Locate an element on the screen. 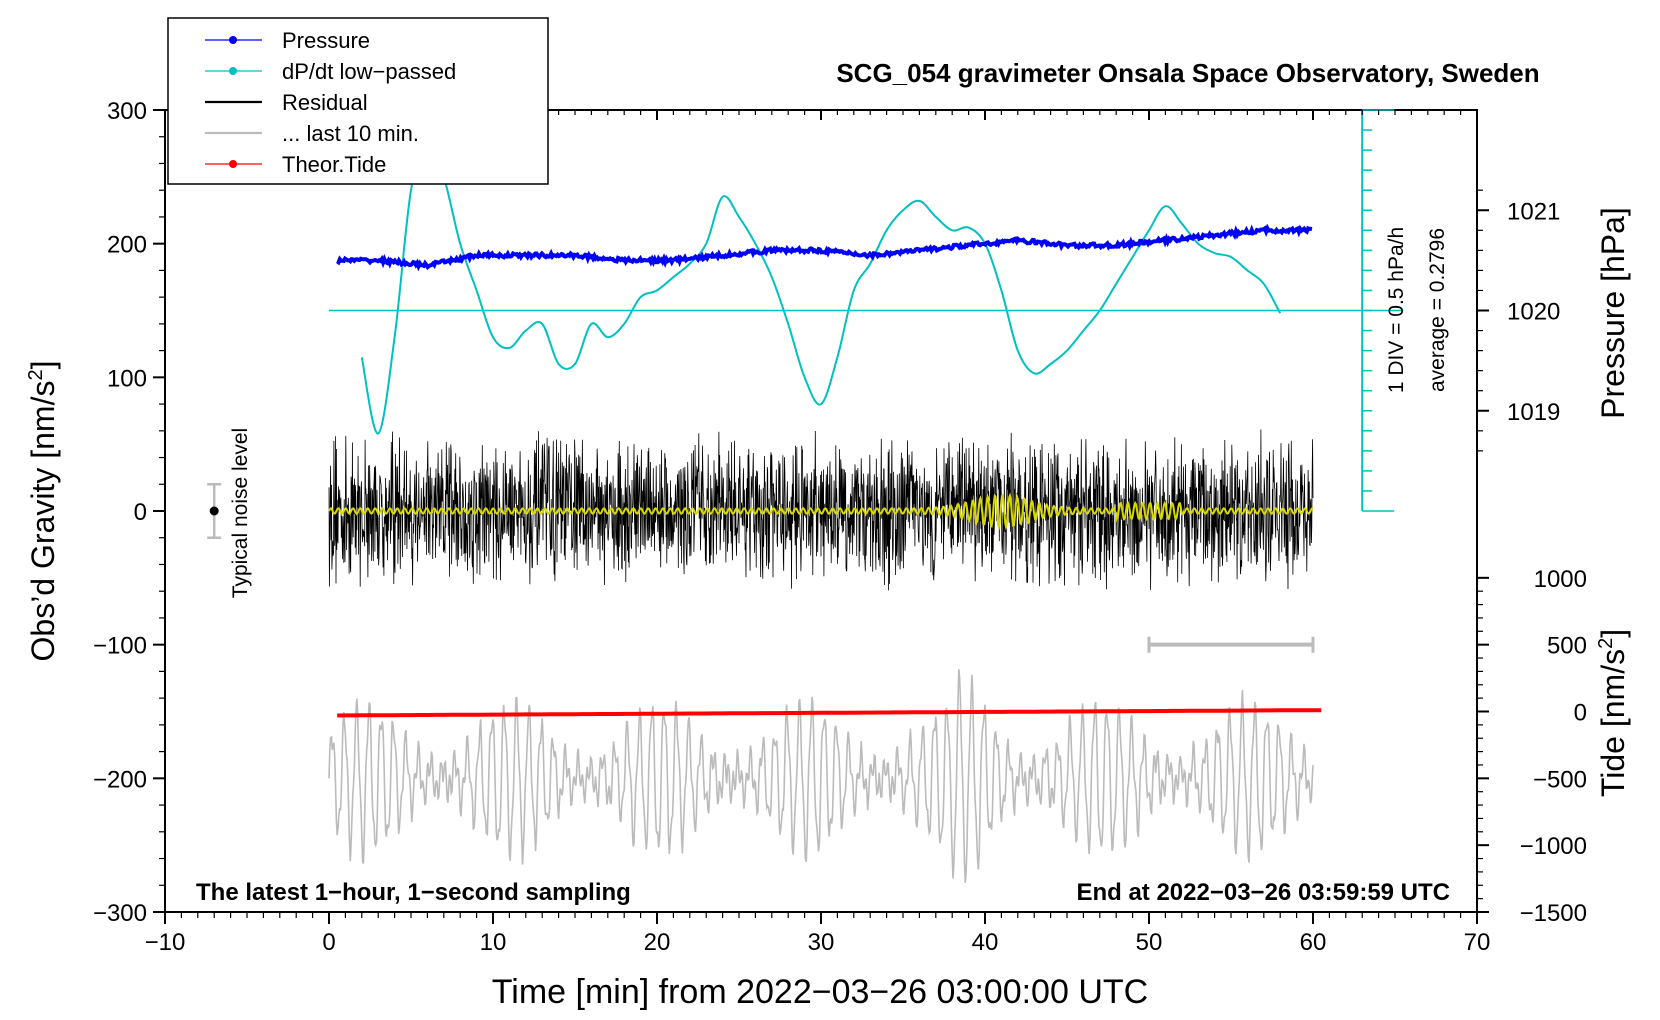 The width and height of the screenshot is (1660, 1020). tide-tick-label: −1000 is located at coordinates (1553, 846).